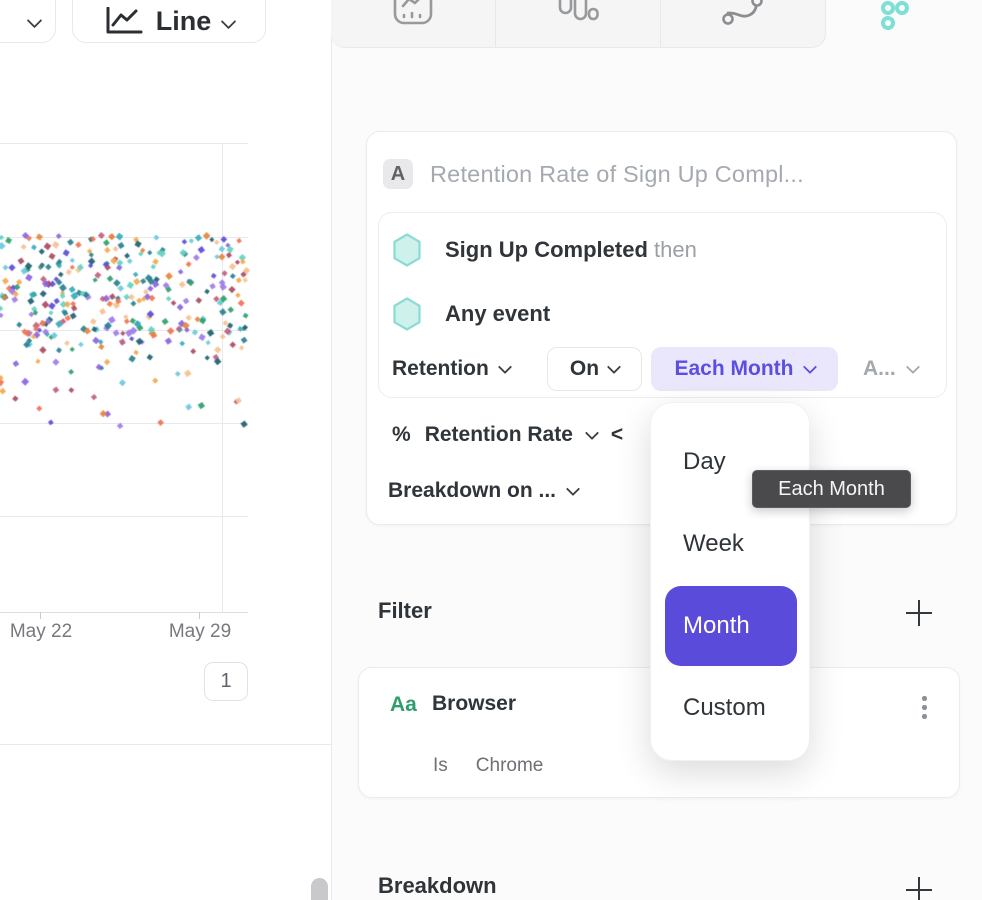 The image size is (982, 900). What do you see at coordinates (730, 581) in the screenshot?
I see `interval-dropdown-menu: Day Week Month Custom` at bounding box center [730, 581].